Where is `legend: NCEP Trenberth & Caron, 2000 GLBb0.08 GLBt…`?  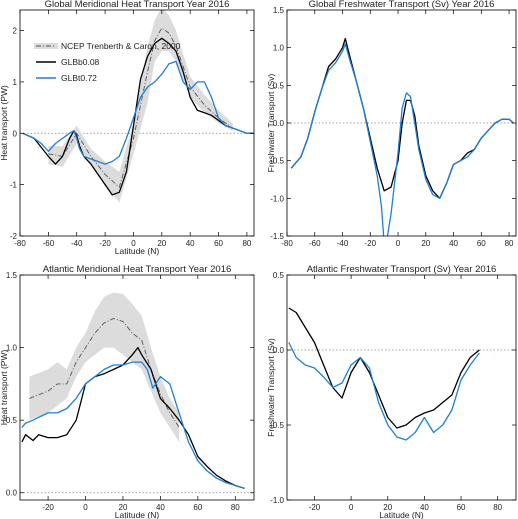
legend: NCEP Trenberth & Caron, 2000 GLBb0.08 GLBt… is located at coordinates (107, 62).